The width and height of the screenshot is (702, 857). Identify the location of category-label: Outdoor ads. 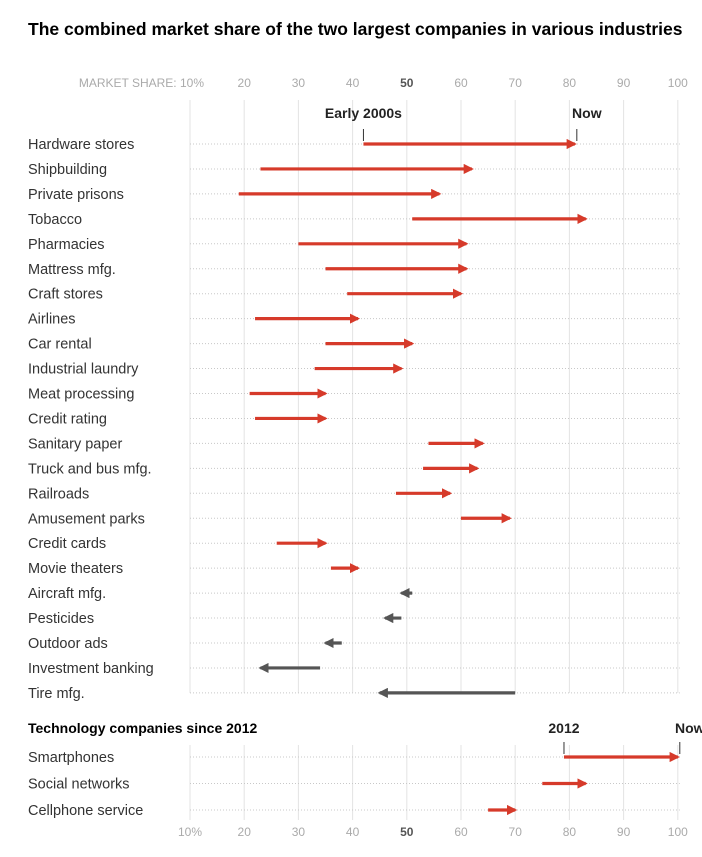
(68, 644).